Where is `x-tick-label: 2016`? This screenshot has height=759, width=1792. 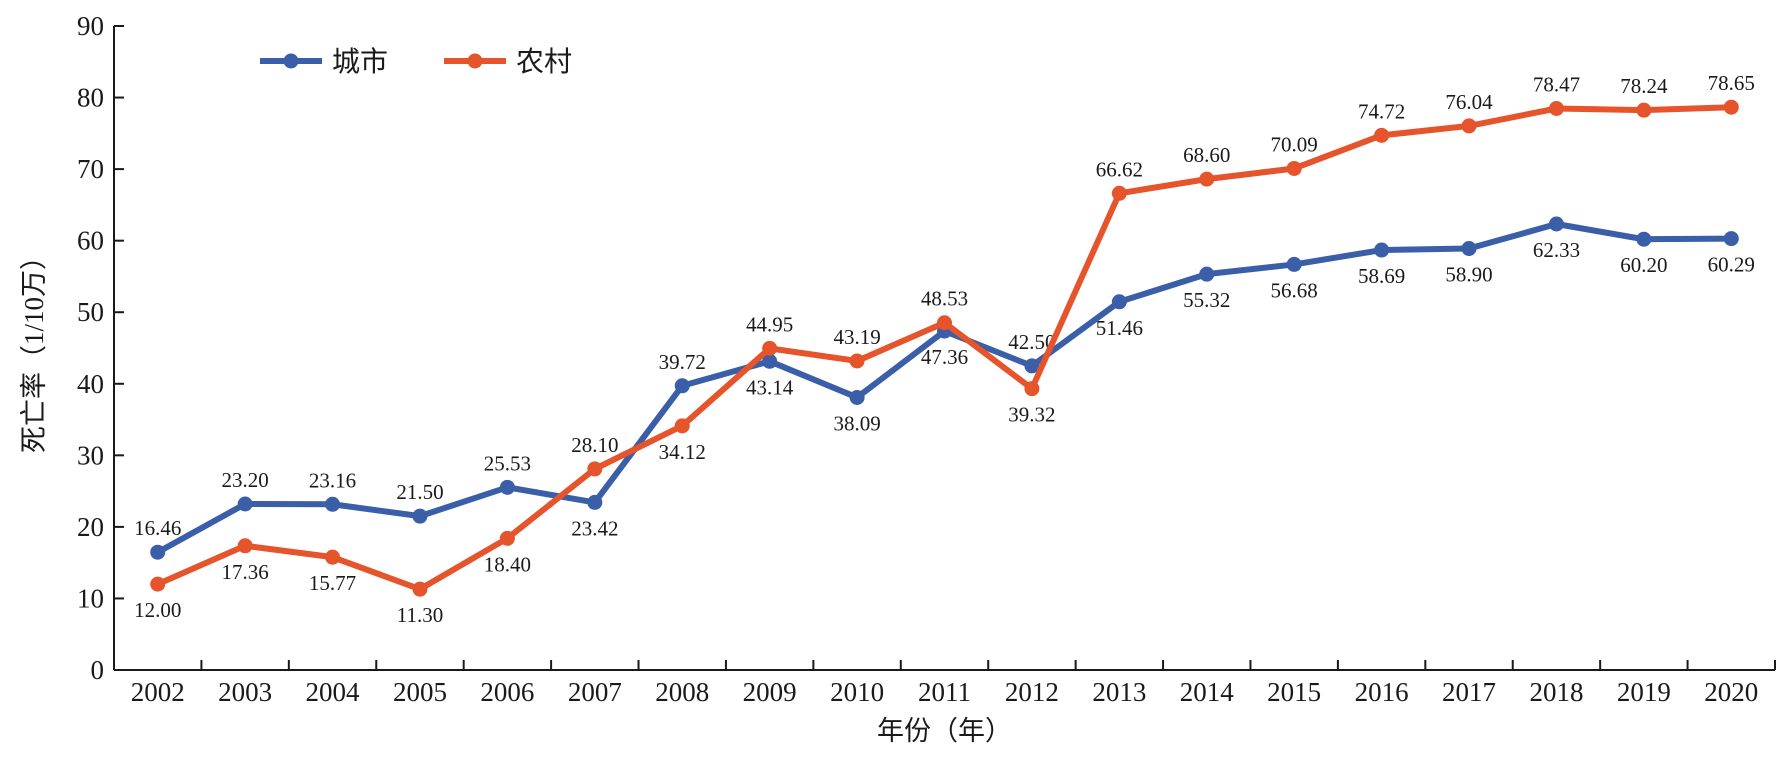
x-tick-label: 2016 is located at coordinates (1382, 692).